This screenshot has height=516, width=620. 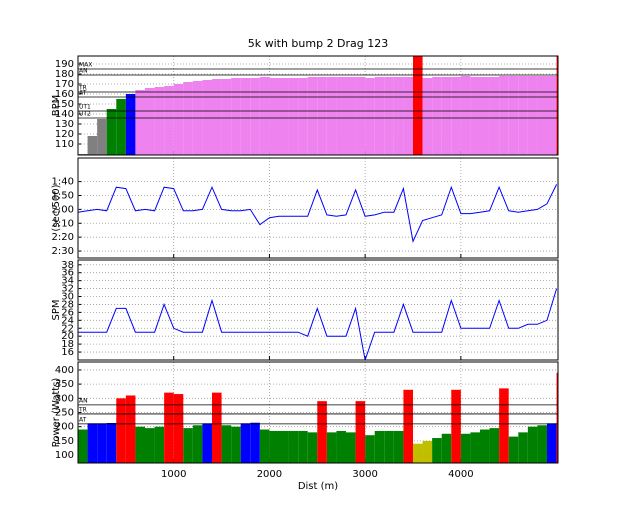 What do you see at coordinates (67, 336) in the screenshot?
I see `y-tick-label: 20` at bounding box center [67, 336].